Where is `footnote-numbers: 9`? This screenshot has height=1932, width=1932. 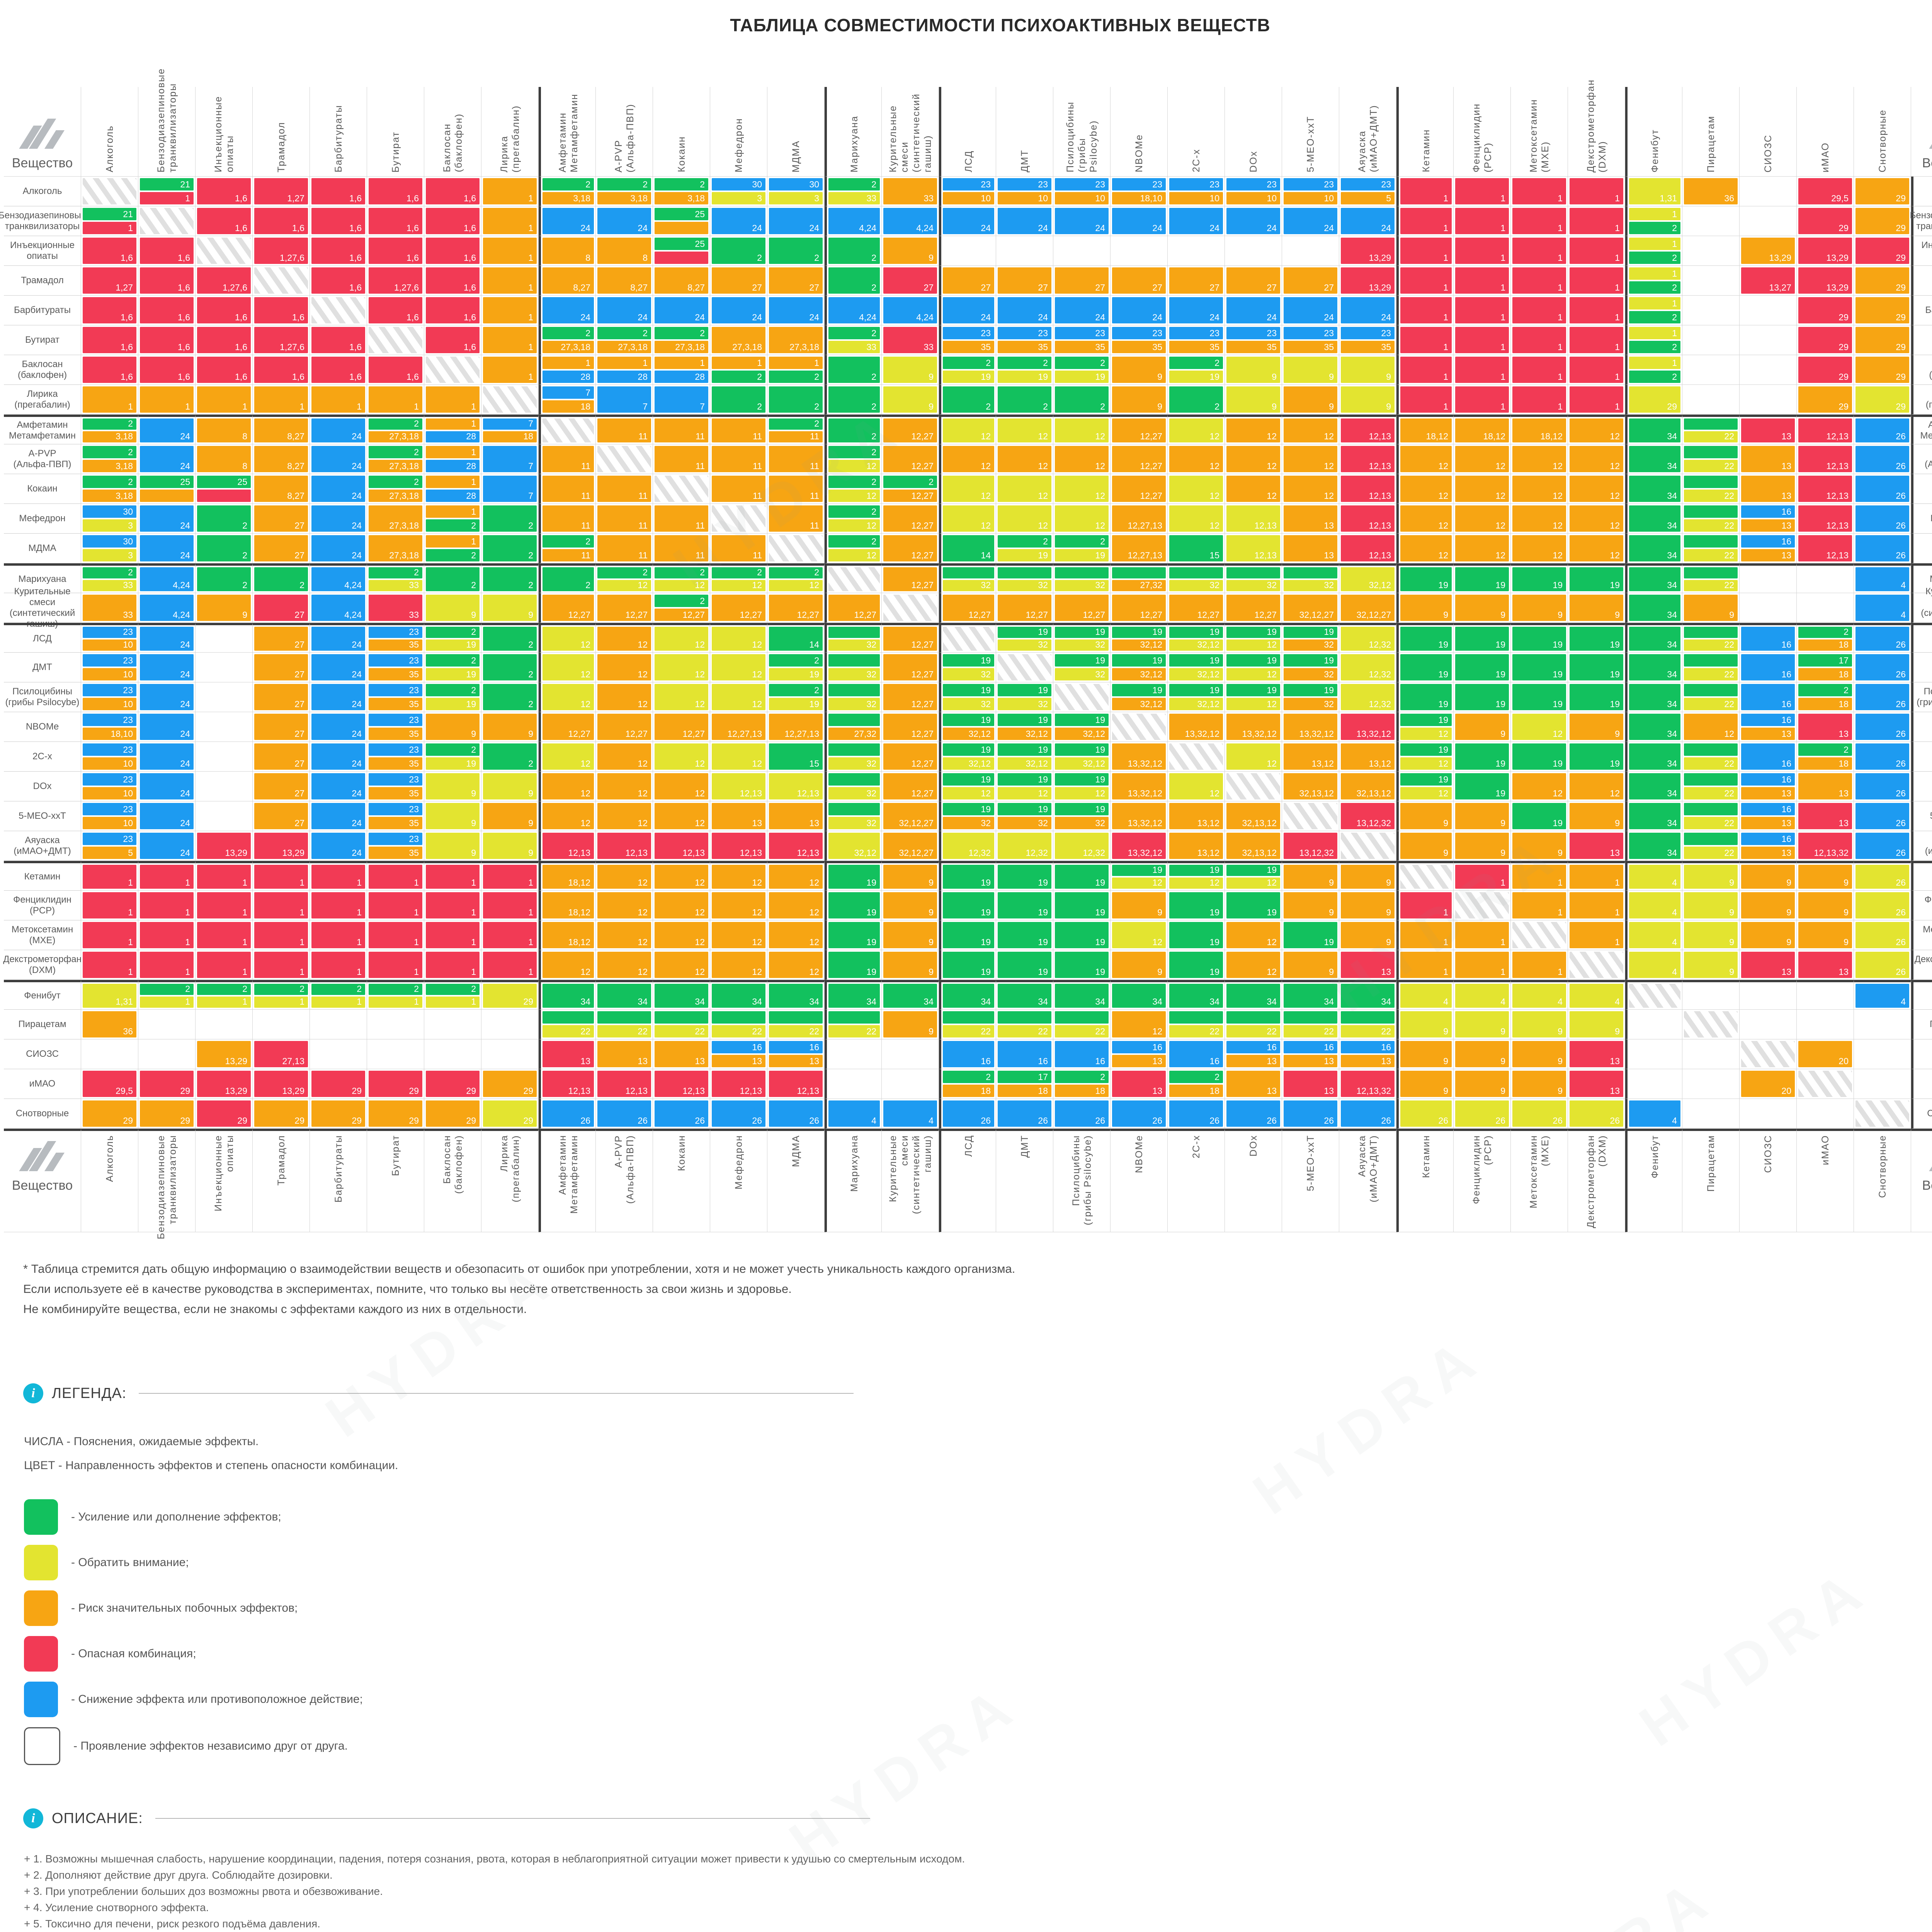 footnote-numbers: 9 is located at coordinates (1446, 1061).